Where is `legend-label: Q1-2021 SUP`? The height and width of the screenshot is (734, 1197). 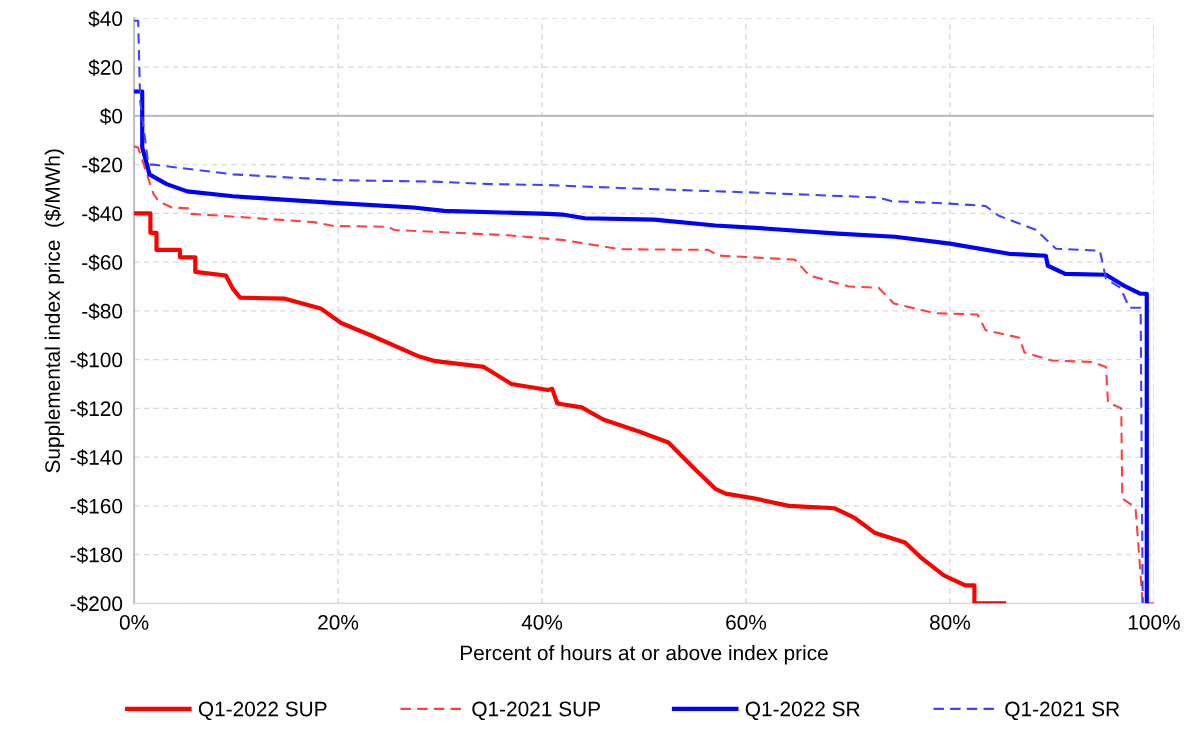
legend-label: Q1-2021 SUP is located at coordinates (536, 711).